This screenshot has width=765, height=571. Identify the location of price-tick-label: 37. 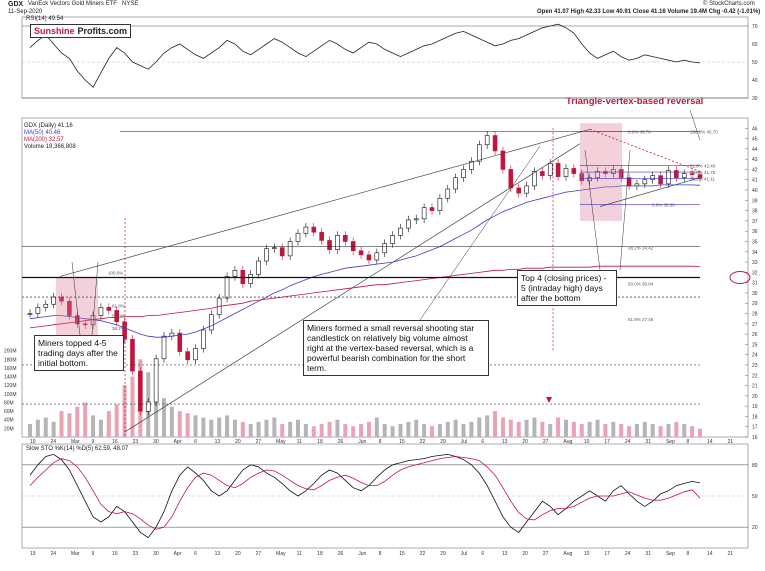
(755, 222).